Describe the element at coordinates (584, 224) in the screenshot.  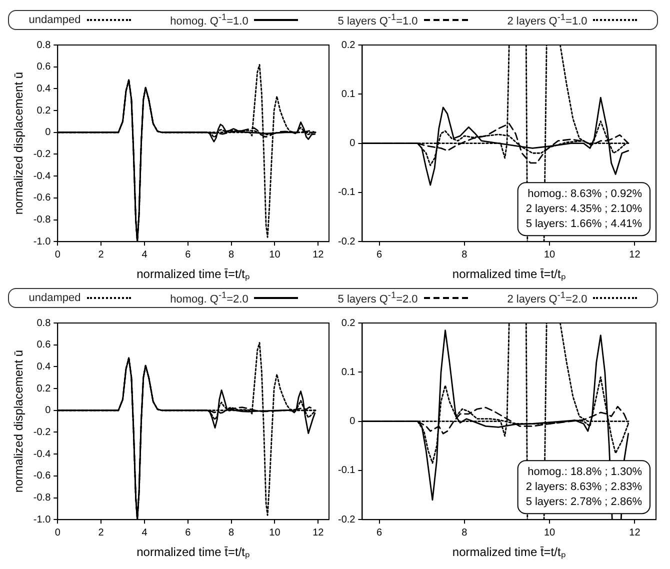
I see `annotation: 5 layers: 1.66% ; 4.41%` at that location.